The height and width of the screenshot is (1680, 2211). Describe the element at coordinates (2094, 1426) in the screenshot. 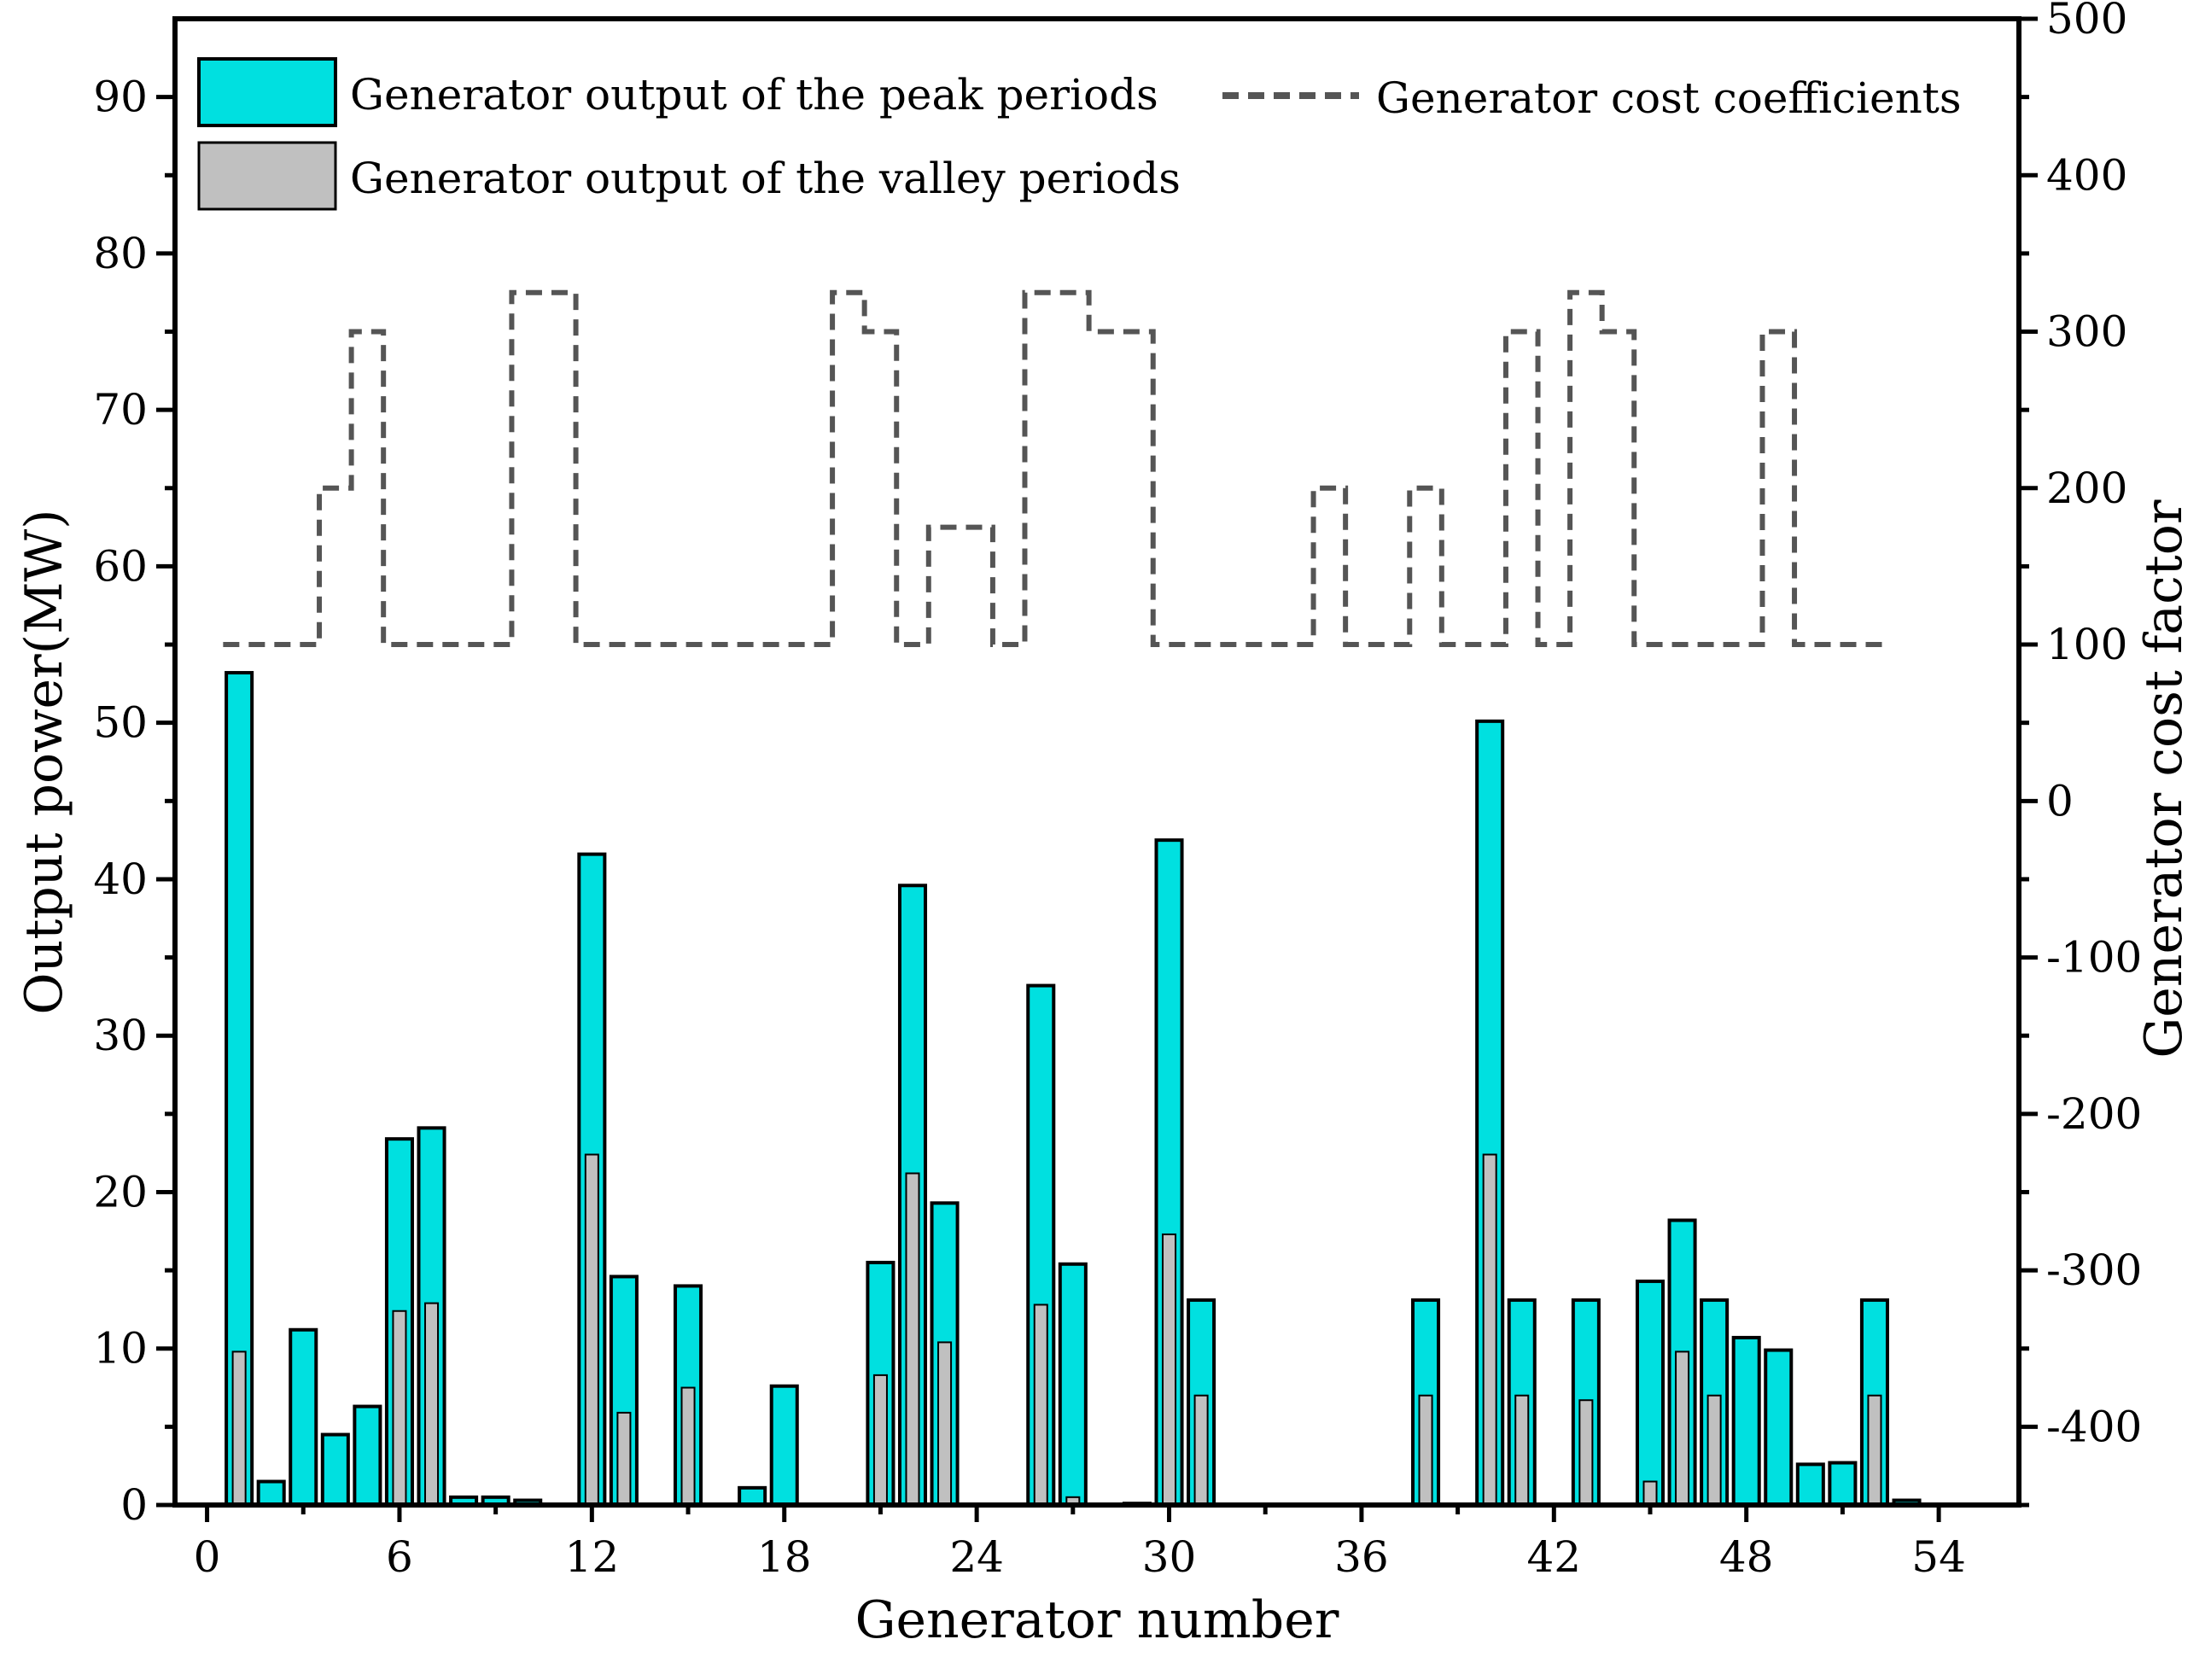

I see `y2-tick-label: -400` at that location.